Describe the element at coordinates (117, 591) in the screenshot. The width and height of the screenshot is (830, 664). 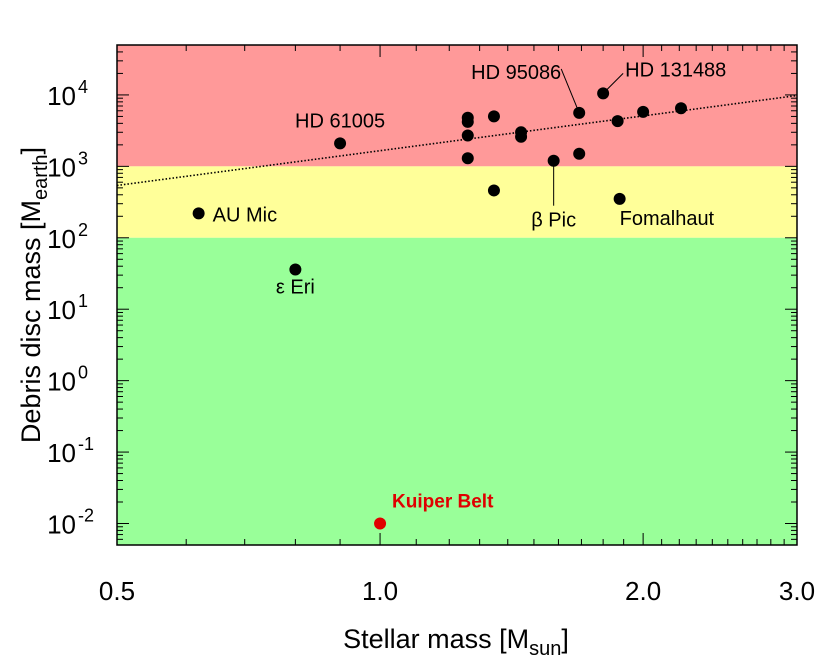
I see `x-tick-label: 0.5` at that location.